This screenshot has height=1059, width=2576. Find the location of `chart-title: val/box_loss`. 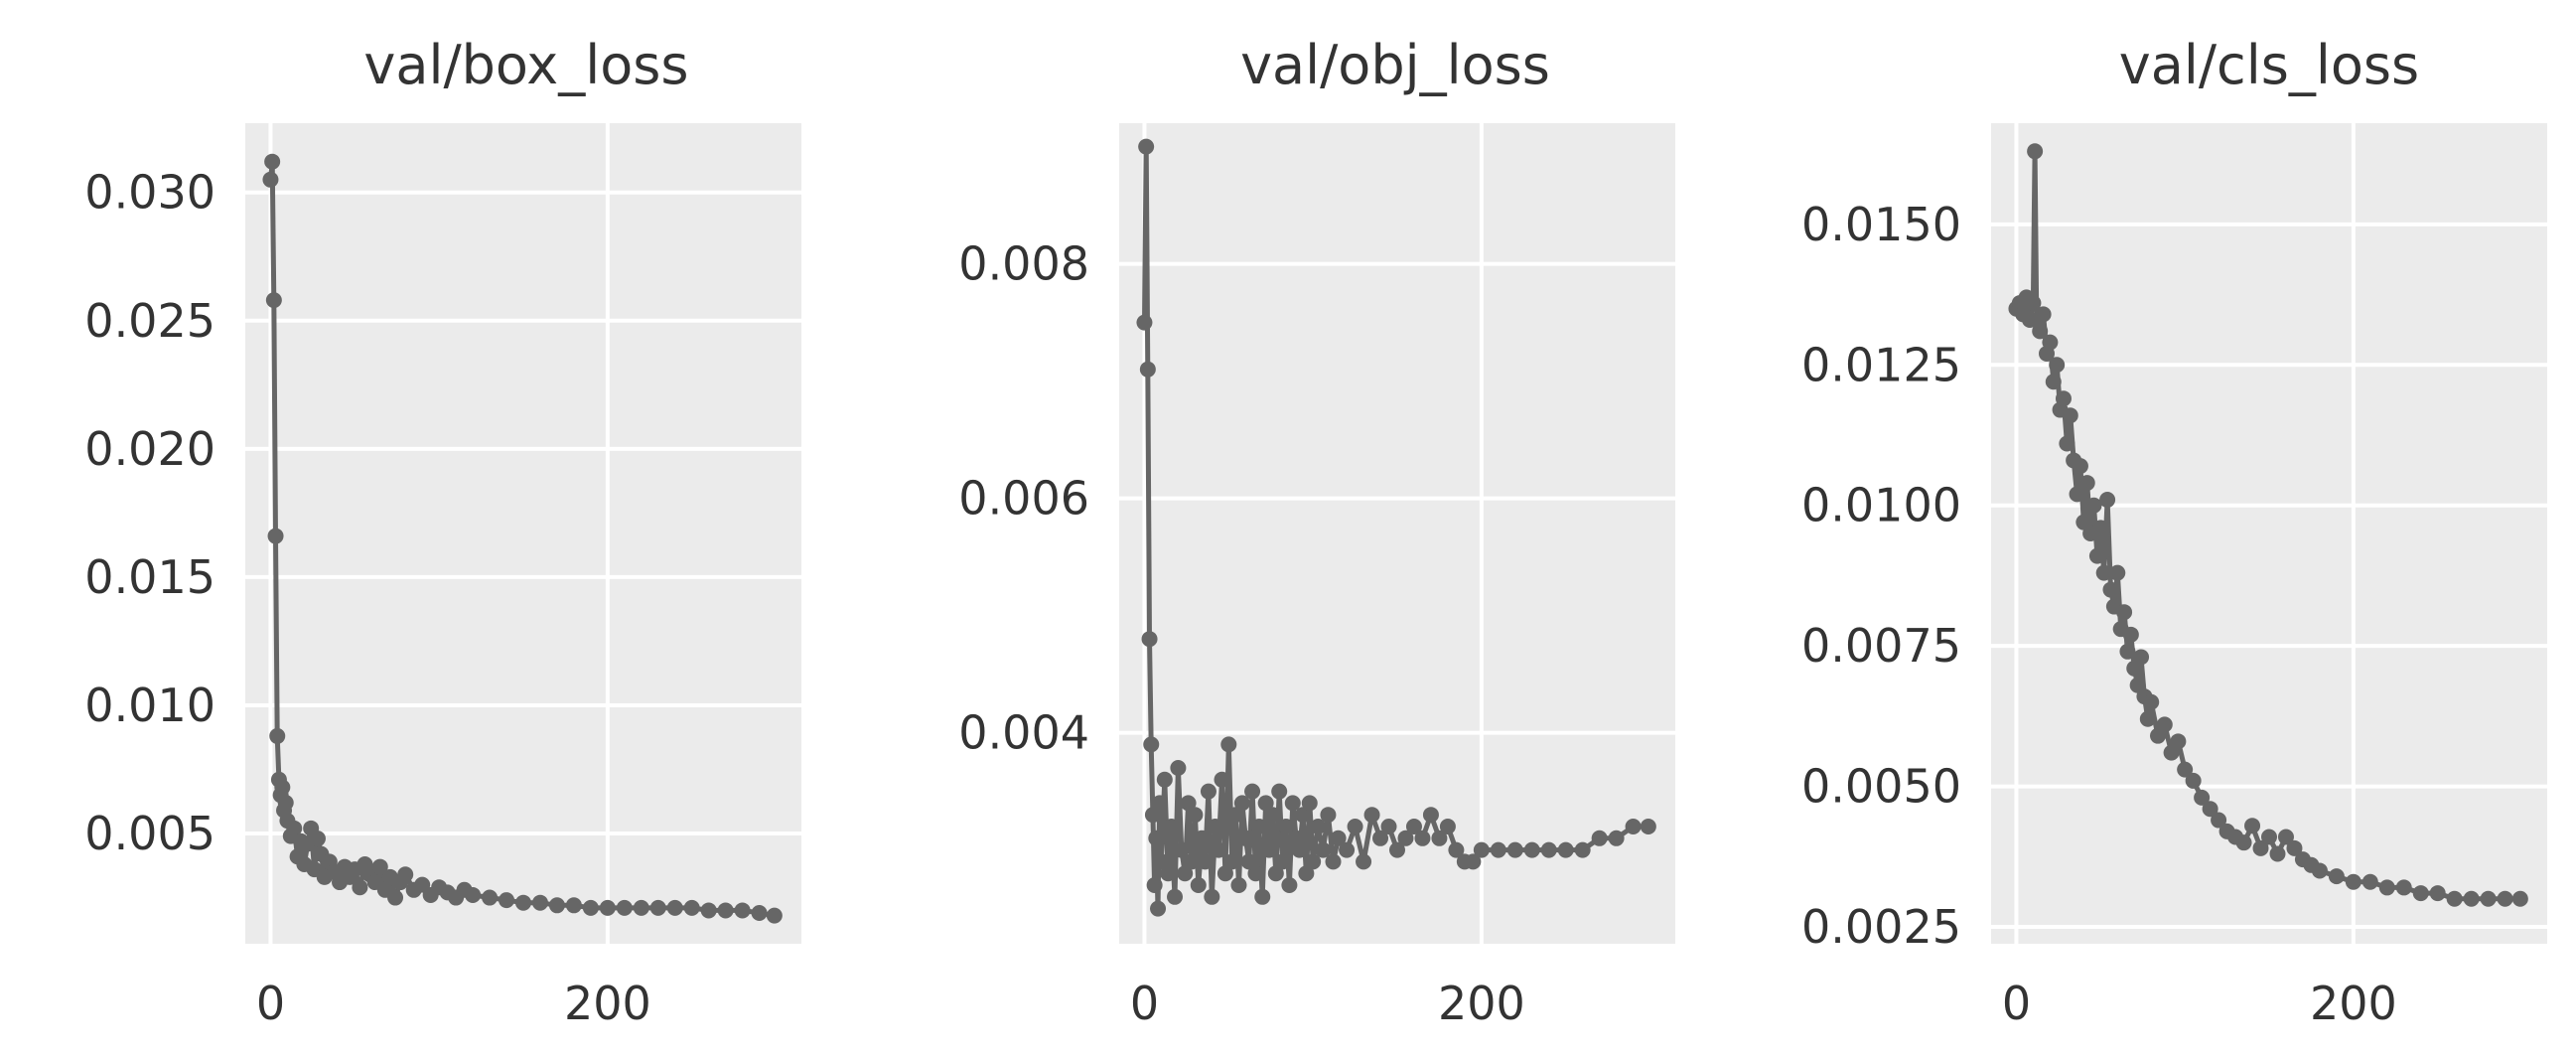

chart-title: val/box_loss is located at coordinates (526, 65).